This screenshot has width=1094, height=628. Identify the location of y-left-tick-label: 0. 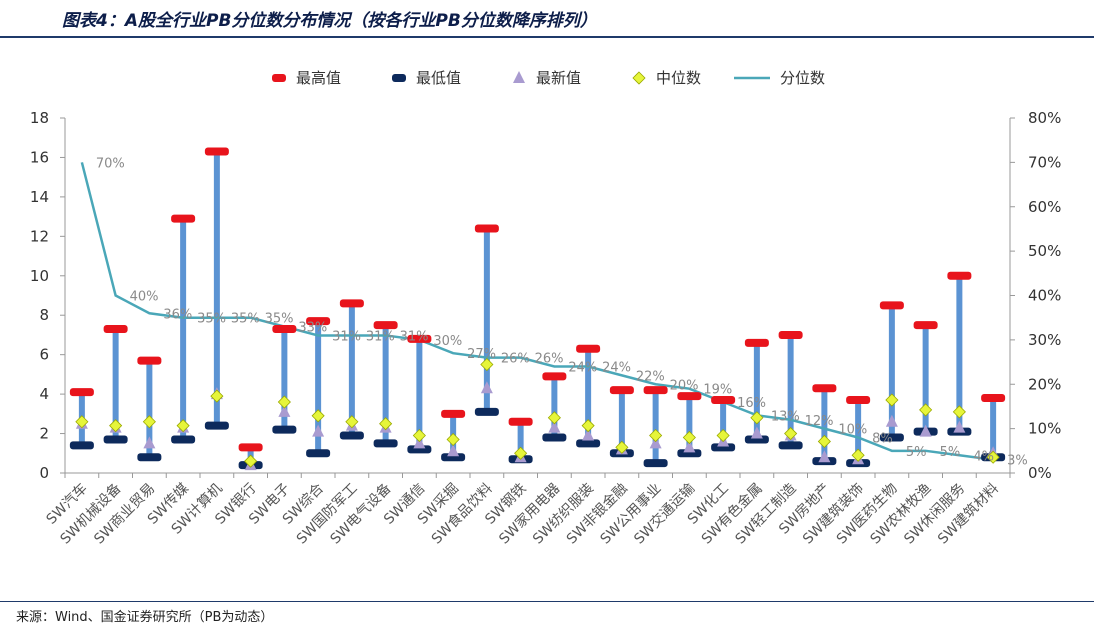
(44, 473).